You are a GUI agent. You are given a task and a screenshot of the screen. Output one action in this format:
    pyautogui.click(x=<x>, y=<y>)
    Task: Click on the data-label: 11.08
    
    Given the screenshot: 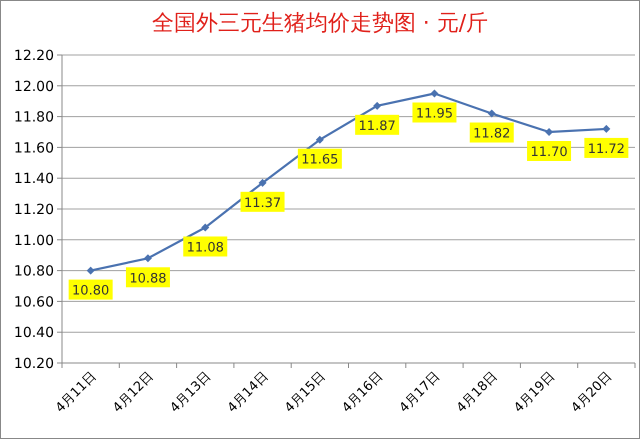 What is the action you would take?
    pyautogui.click(x=205, y=248)
    